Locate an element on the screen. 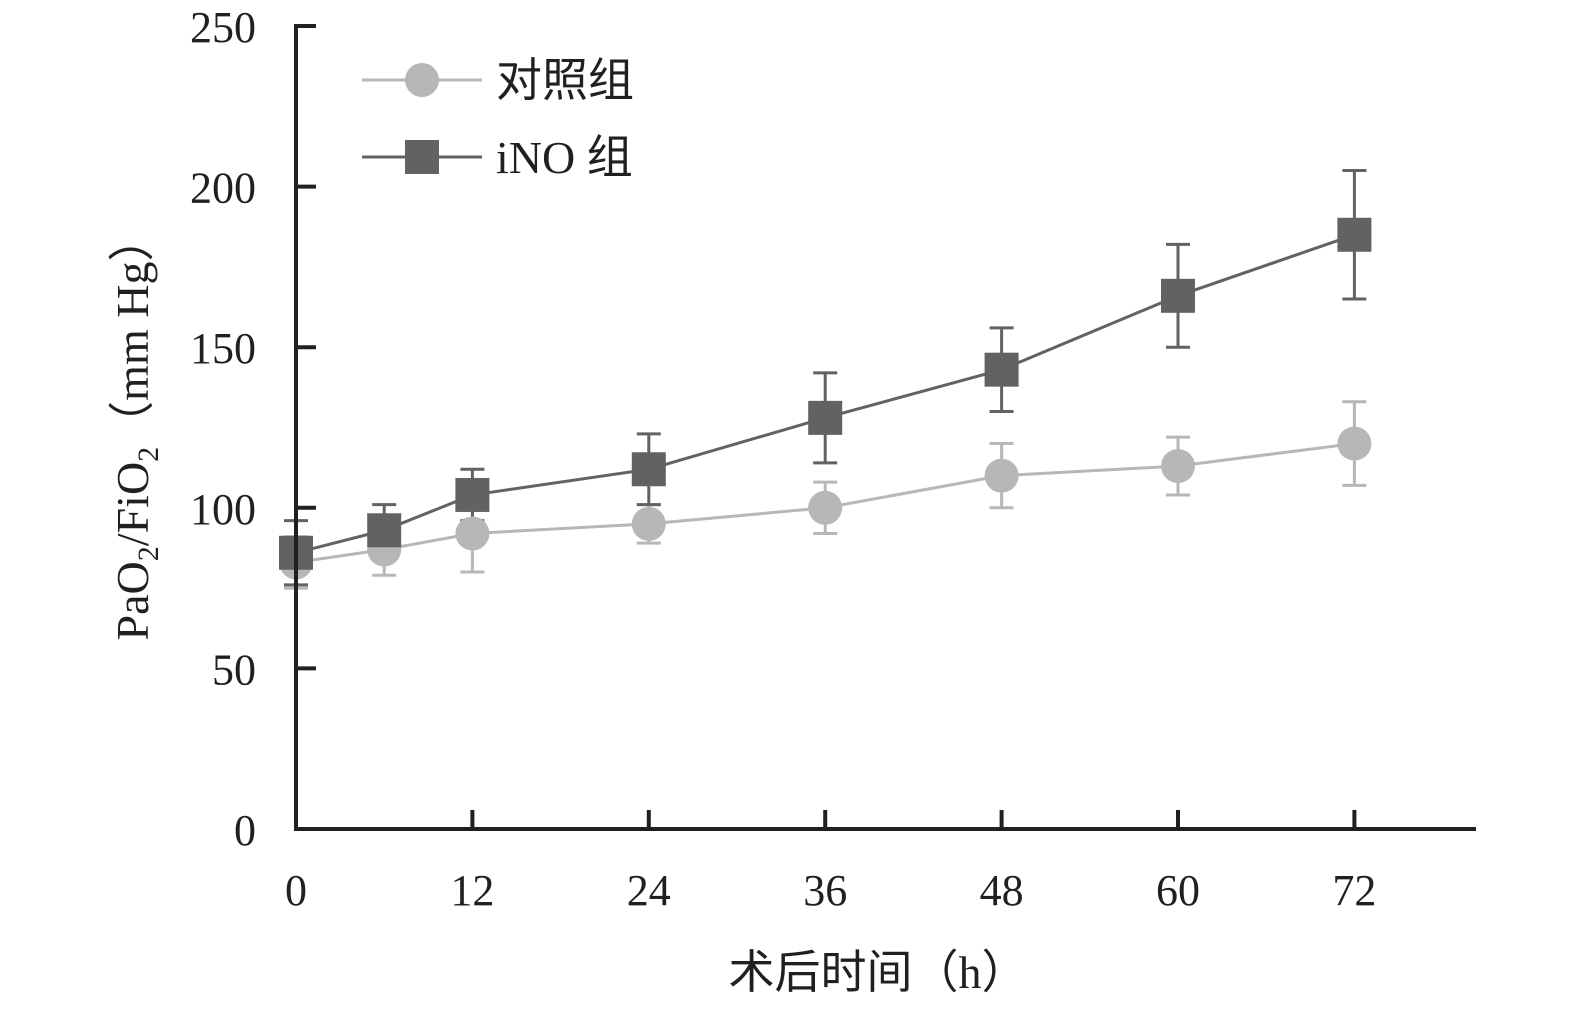  legend-label: iNO 组 is located at coordinates (564, 157).